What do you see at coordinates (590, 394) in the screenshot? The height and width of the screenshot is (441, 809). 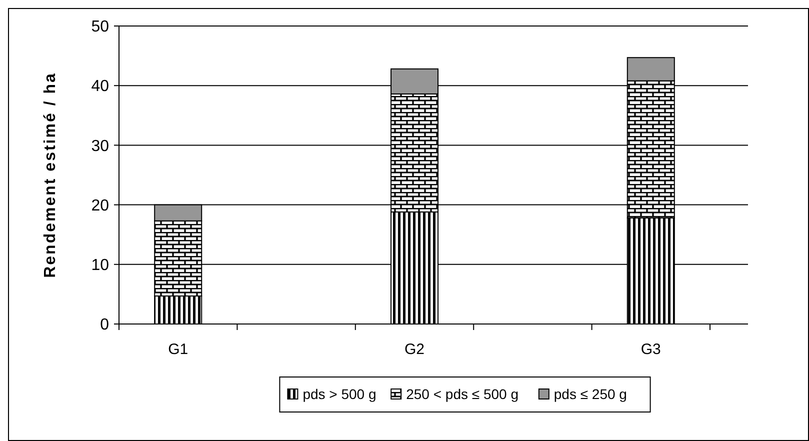 I see `legend-label: pds ≤ 250 g` at bounding box center [590, 394].